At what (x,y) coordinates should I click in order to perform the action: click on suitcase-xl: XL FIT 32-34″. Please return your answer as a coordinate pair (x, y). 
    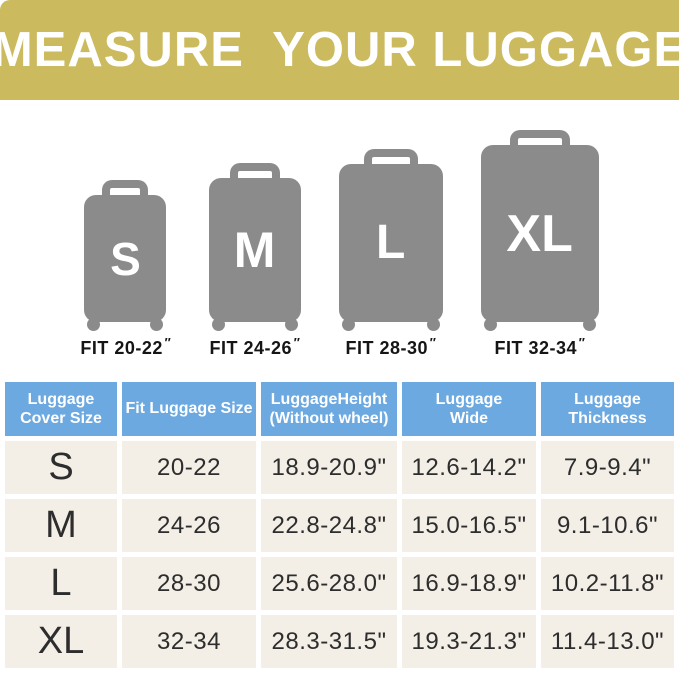
    Looking at the image, I should click on (539, 244).